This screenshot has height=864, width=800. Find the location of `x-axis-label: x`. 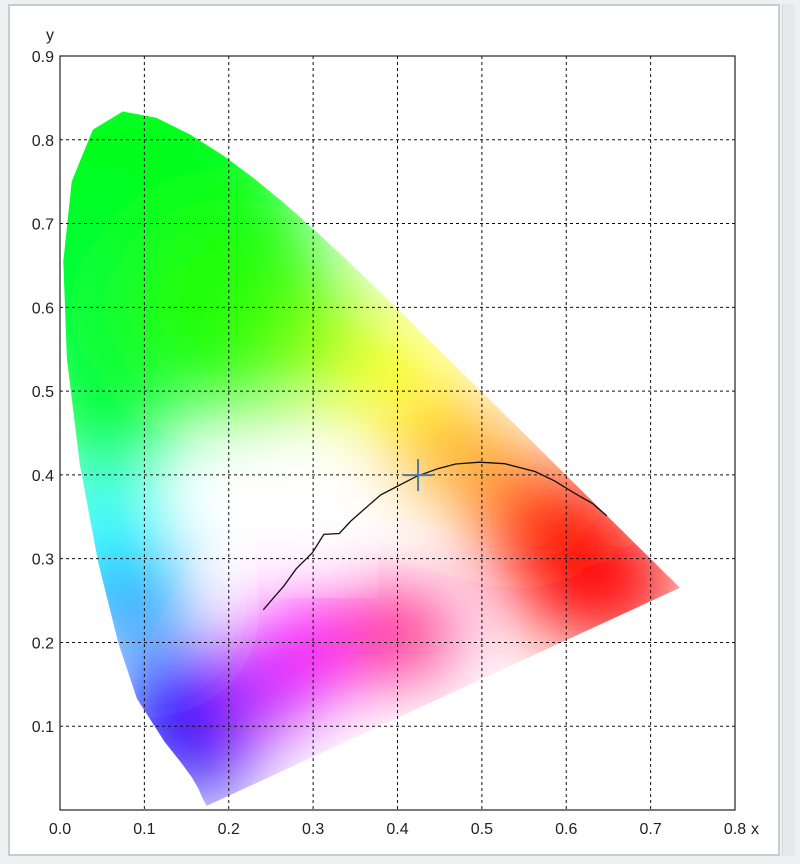

x-axis-label: x is located at coordinates (755, 829).